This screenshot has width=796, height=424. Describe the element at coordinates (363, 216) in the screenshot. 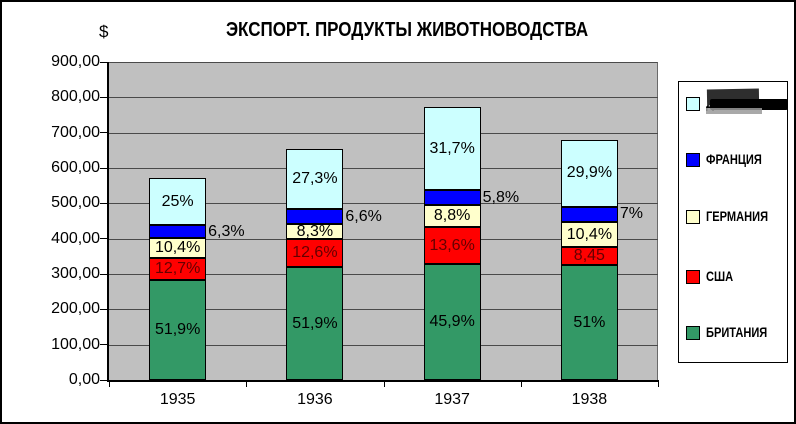

I see `bar-segment-label: 6,6%` at that location.